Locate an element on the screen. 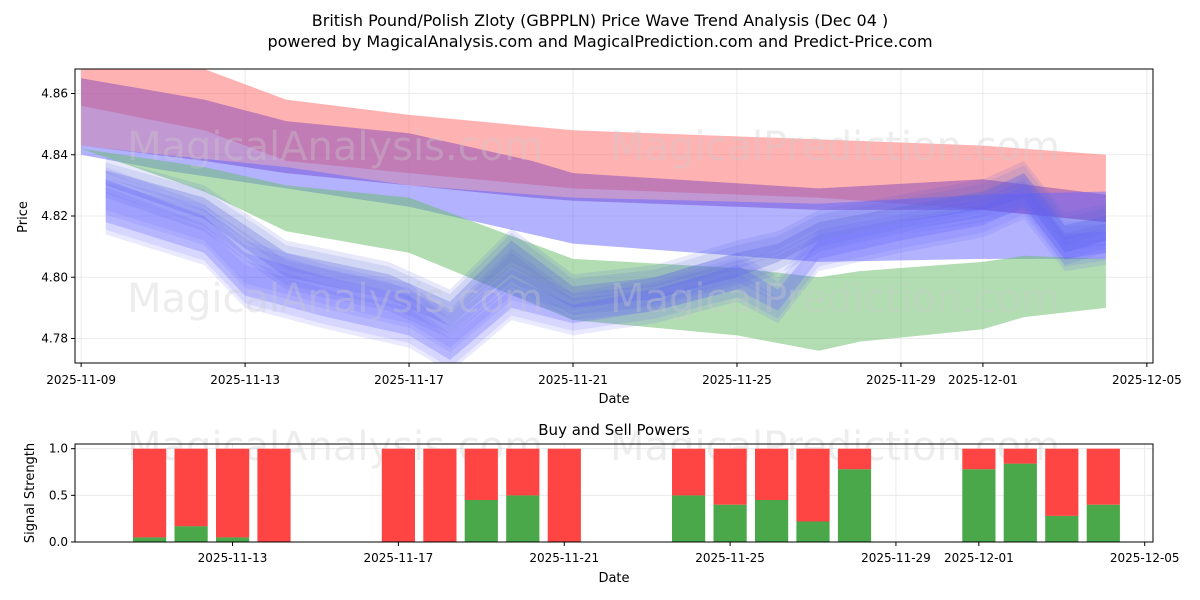 This screenshot has height=600, width=1200. signal-bars is located at coordinates (626, 495).